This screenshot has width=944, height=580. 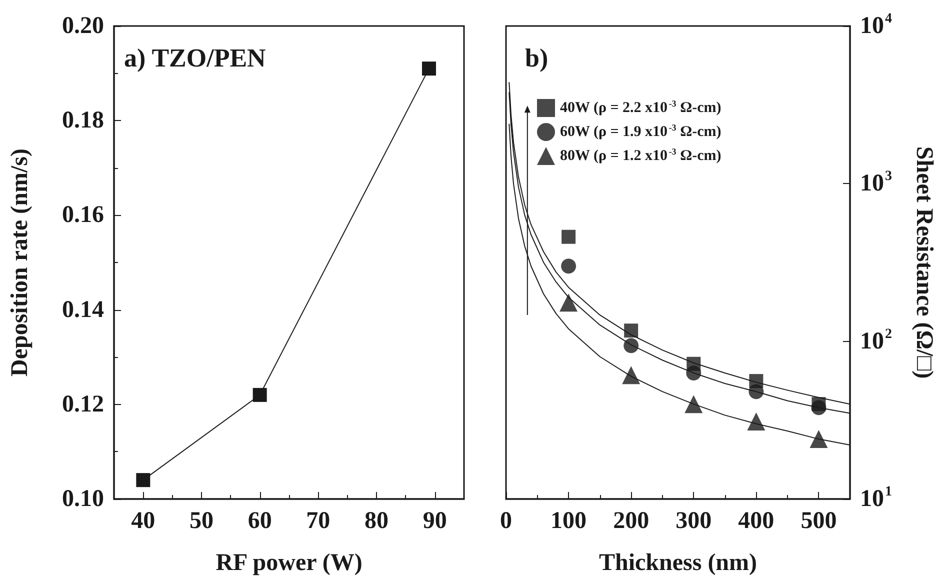 I want to click on y-axis-title: Sheet Resistance (Ω/□), so click(x=924, y=262).